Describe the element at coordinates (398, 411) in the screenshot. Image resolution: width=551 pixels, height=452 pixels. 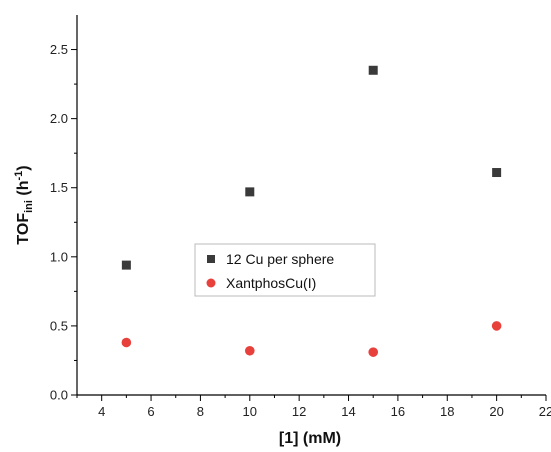
I see `x-tick-label: 16` at that location.